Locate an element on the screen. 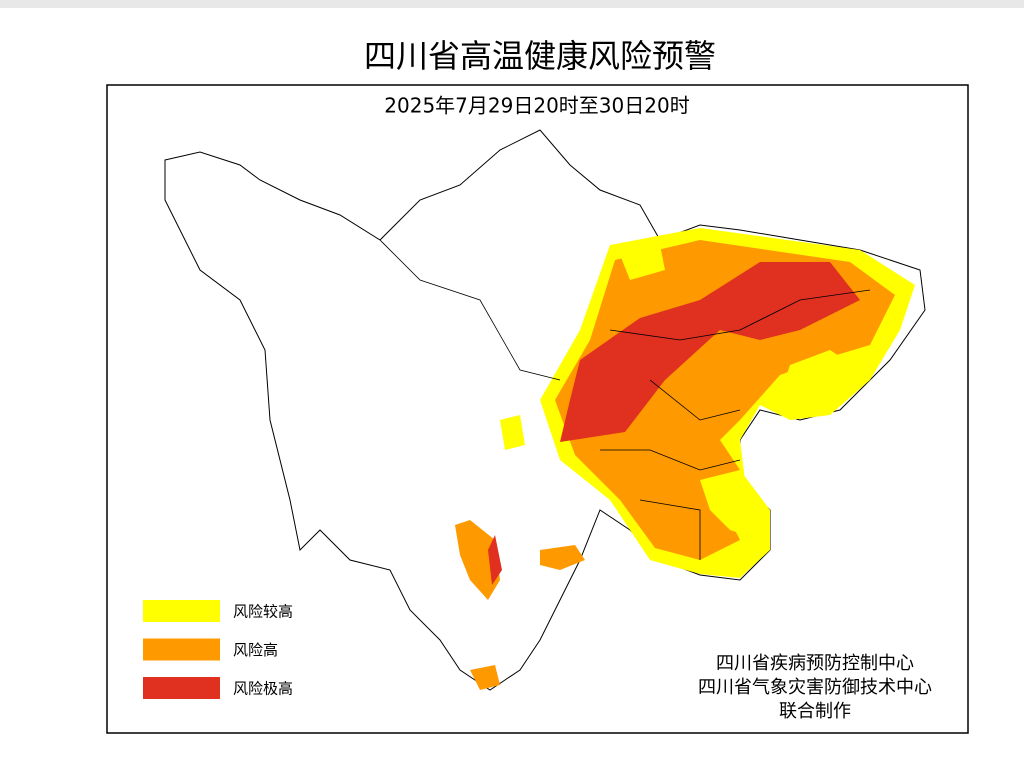 The width and height of the screenshot is (1024, 771). credit-line: 四川省疾病预防控制中心 is located at coordinates (815, 663).